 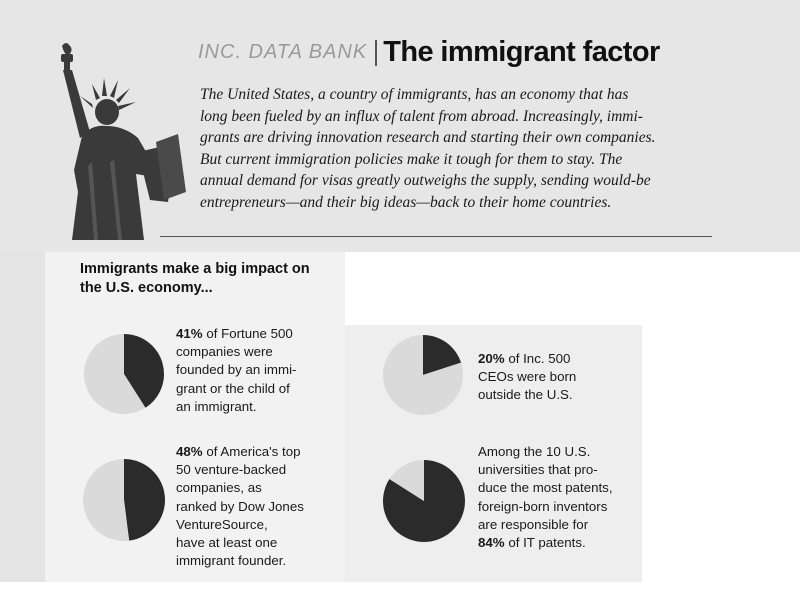 What do you see at coordinates (189, 333) in the screenshot?
I see `stat-highlight: 41%` at bounding box center [189, 333].